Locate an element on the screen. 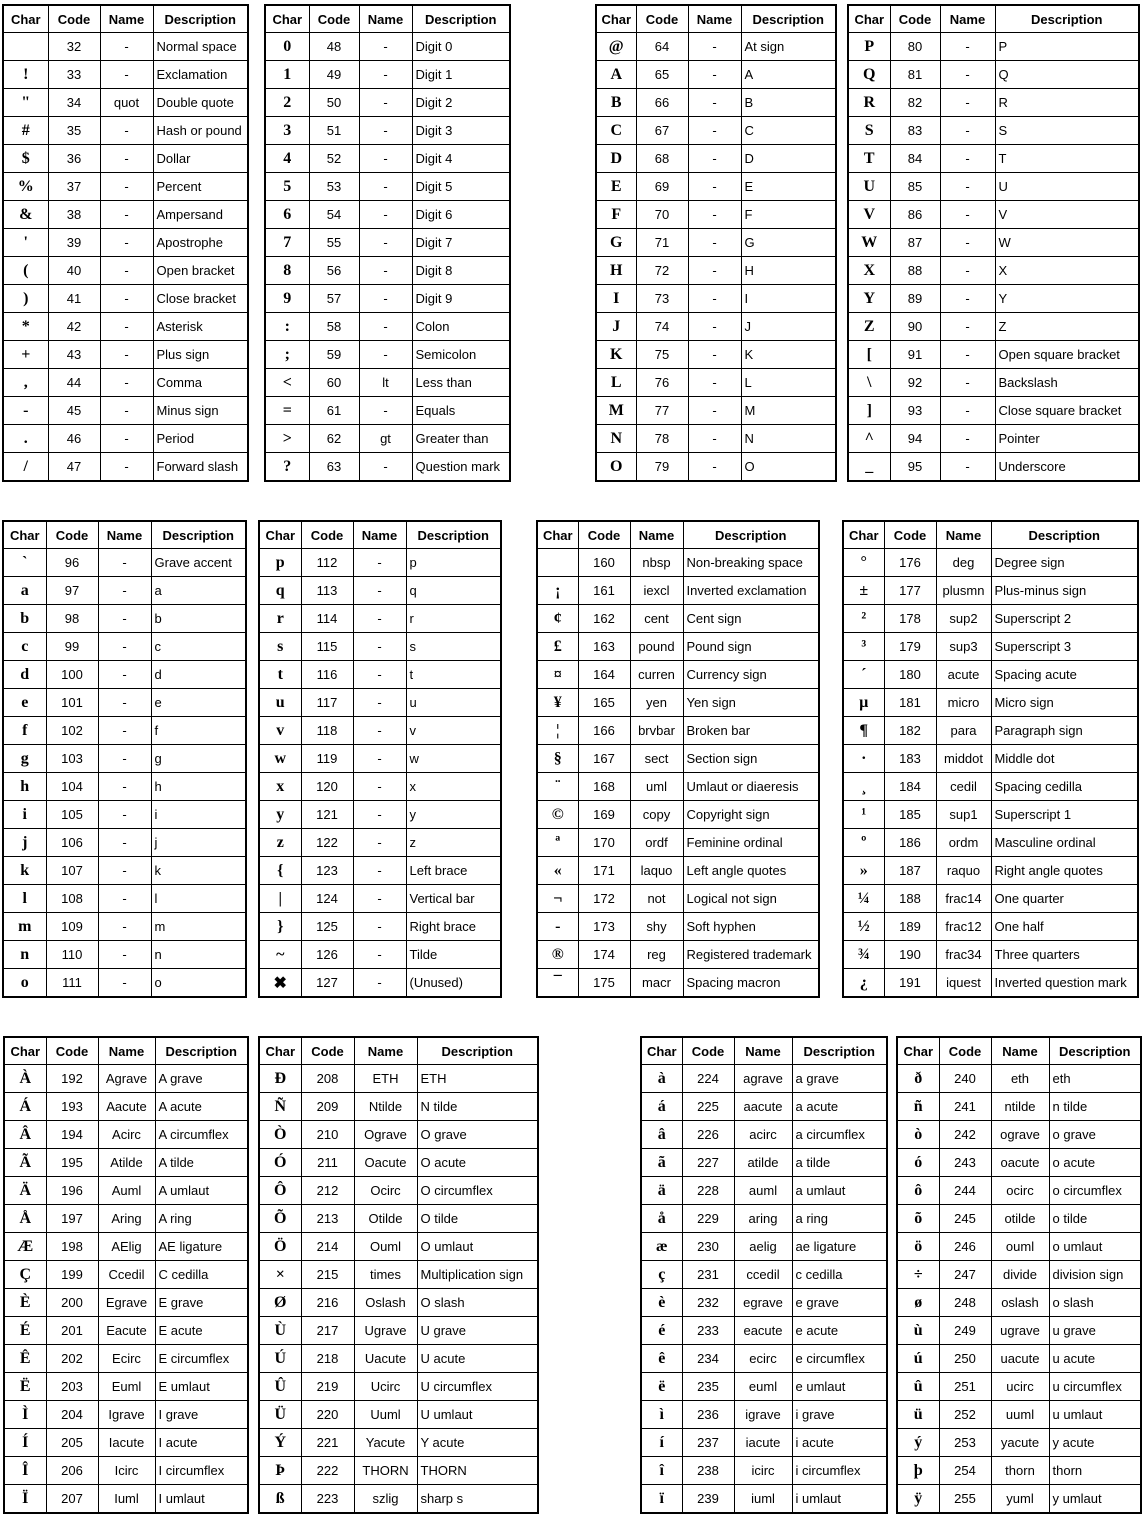 Image resolution: width=1143 pixels, height=1530 pixels. char-description: b is located at coordinates (198, 618).